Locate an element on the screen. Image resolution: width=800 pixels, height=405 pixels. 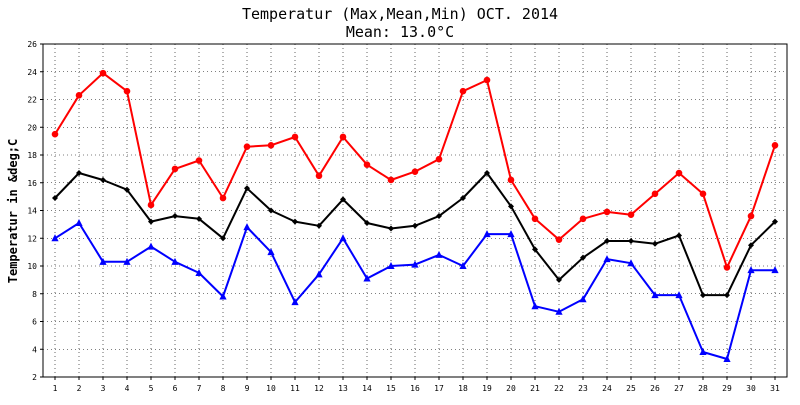
y-tick-label: 12 is located at coordinates (32, 238).